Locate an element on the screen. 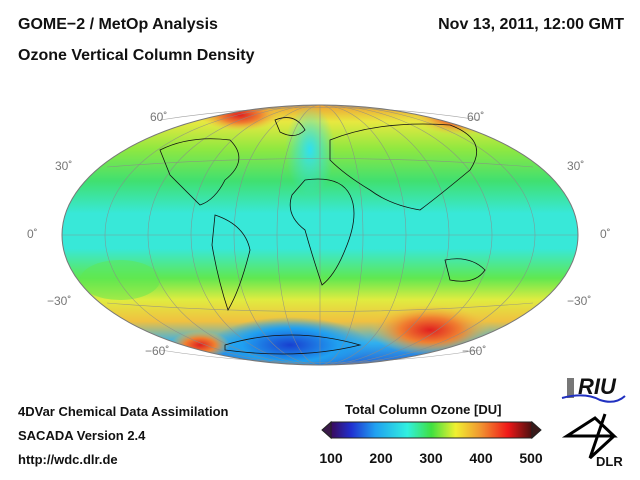 The height and width of the screenshot is (480, 640). riu-logo-text: RIU is located at coordinates (597, 386).